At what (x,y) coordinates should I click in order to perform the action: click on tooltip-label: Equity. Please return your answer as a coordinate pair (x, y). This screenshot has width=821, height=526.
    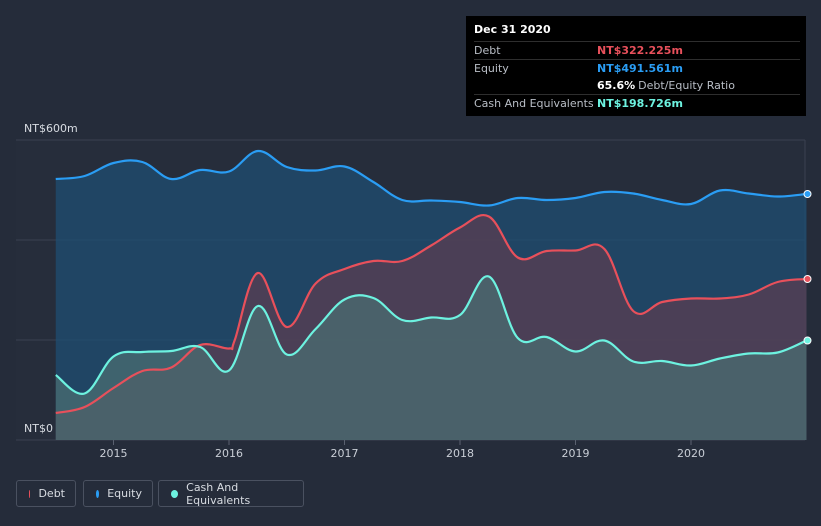
    Looking at the image, I should click on (491, 68).